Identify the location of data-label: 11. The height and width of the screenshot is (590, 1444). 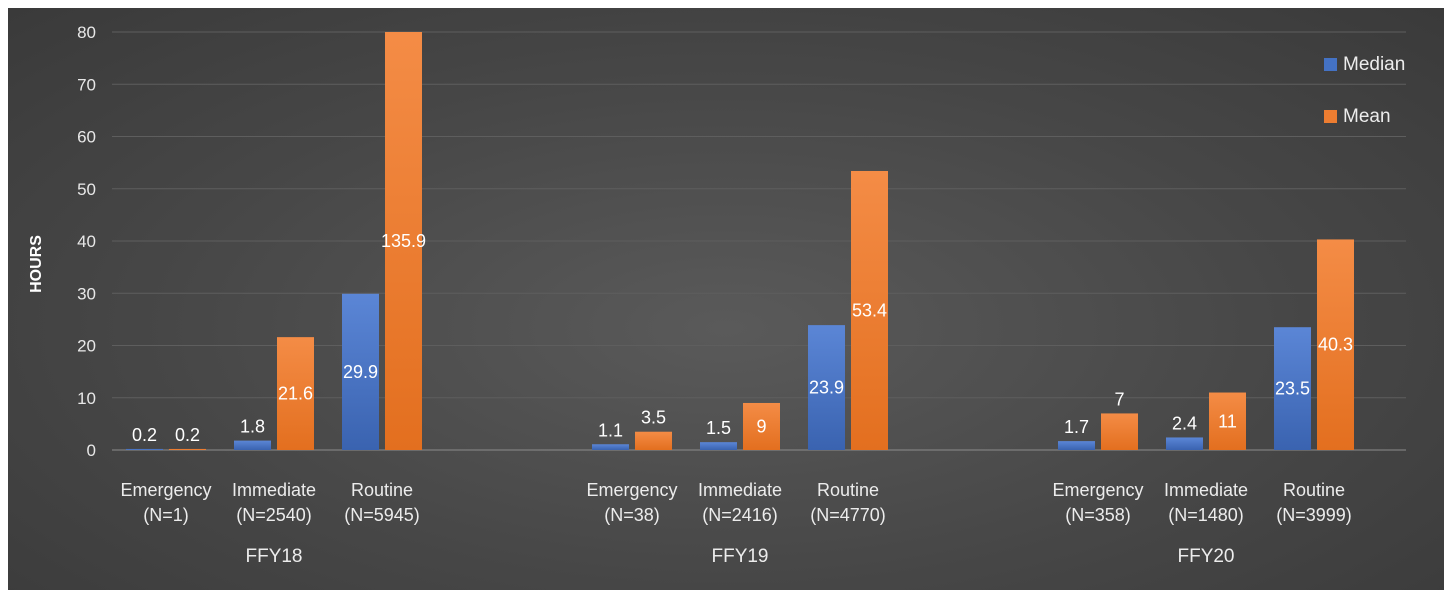
(1227, 421).